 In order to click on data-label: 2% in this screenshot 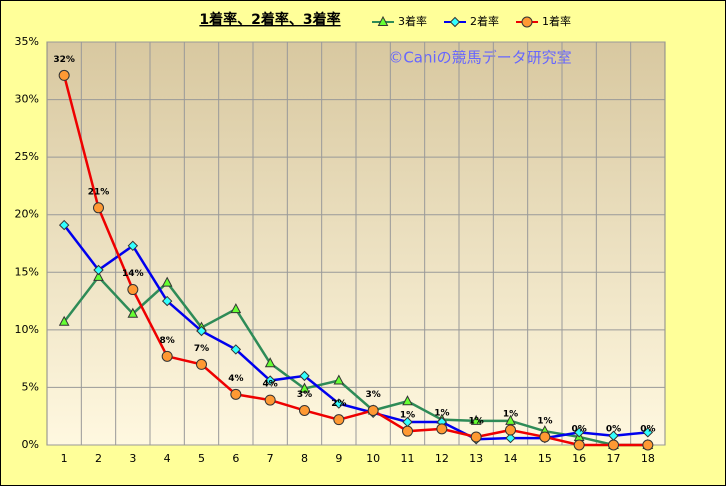, I will do `click(338, 404)`.